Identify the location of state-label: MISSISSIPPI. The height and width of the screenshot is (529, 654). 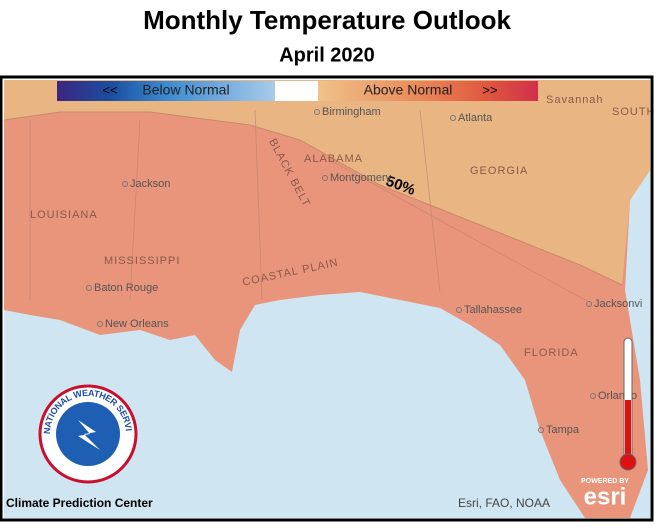
(142, 261).